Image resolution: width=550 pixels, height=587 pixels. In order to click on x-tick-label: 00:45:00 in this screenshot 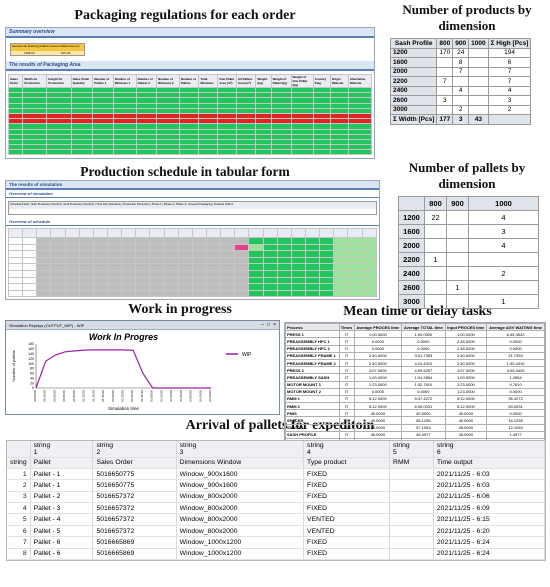, I will do `click(64, 396)`.